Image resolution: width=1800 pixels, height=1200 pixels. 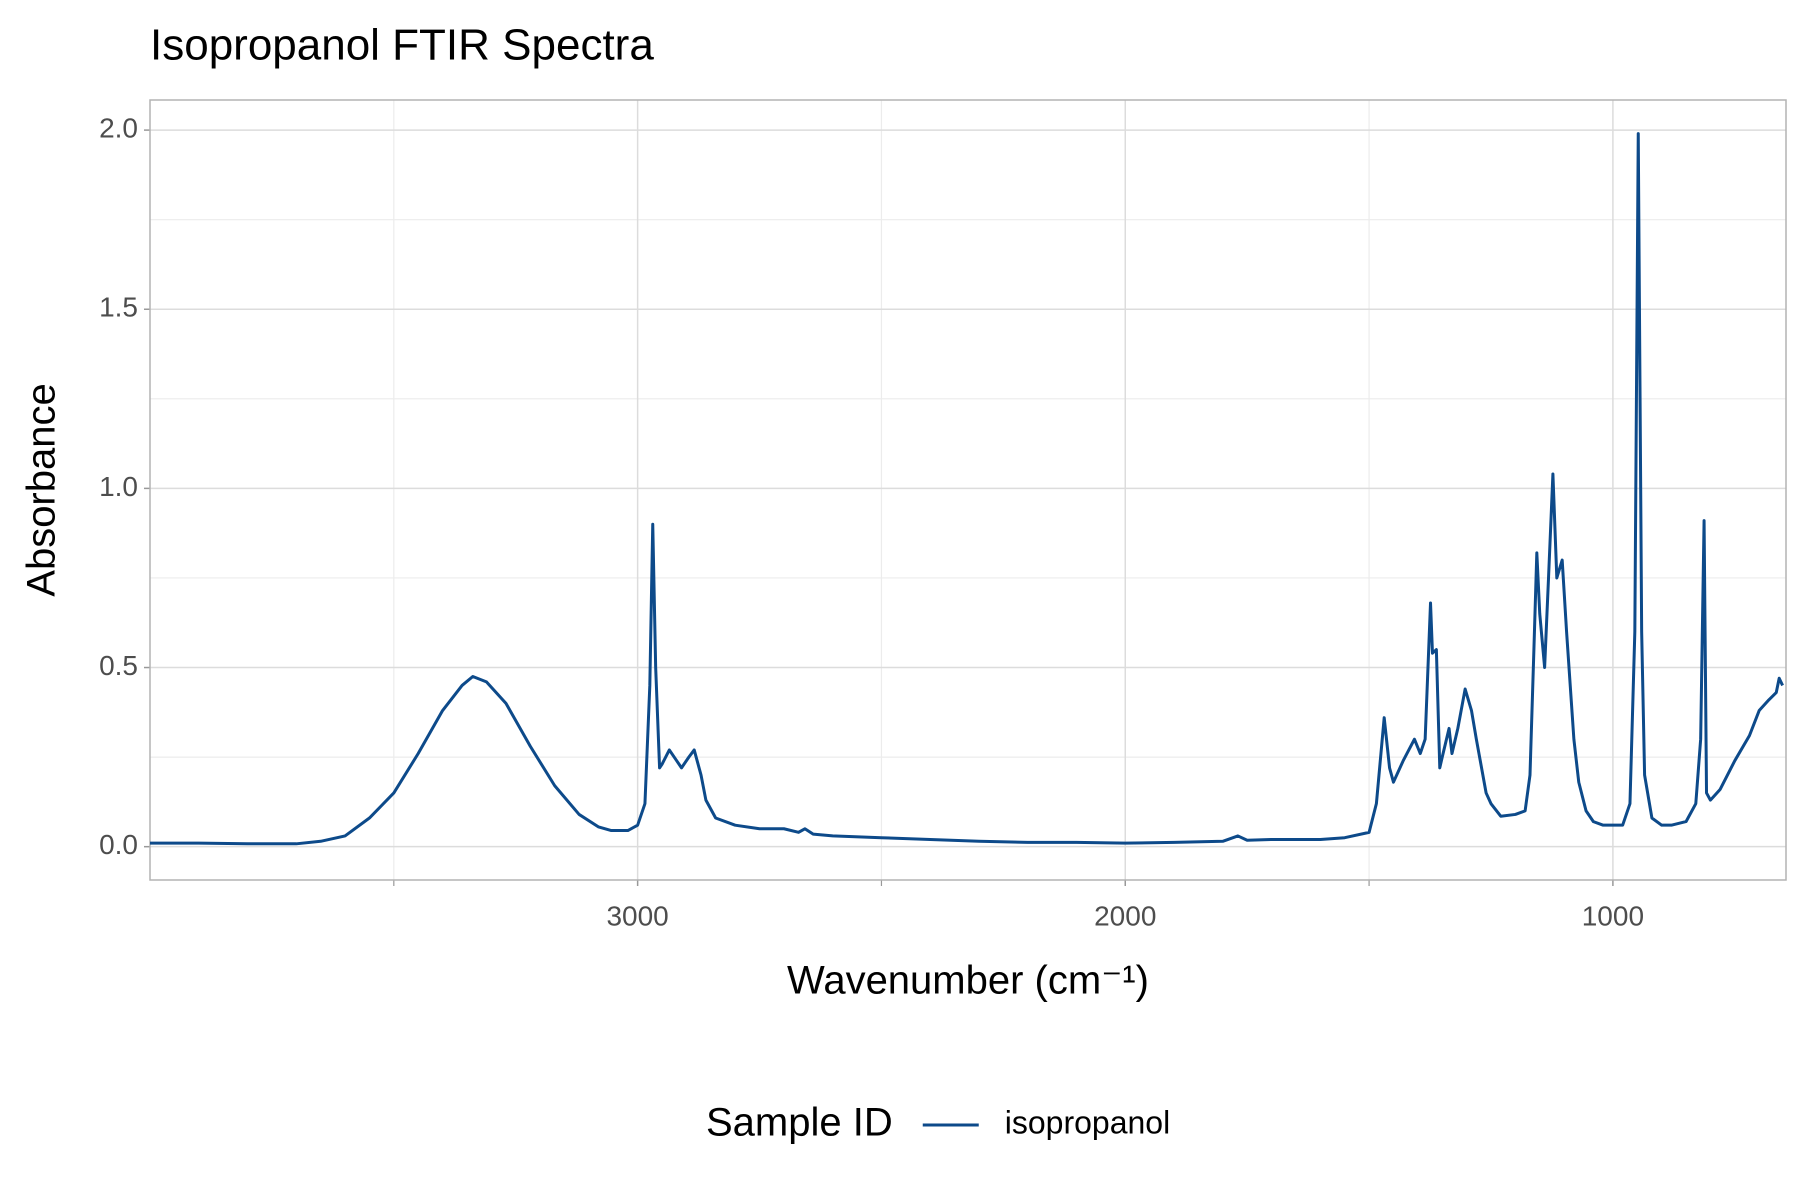 What do you see at coordinates (968, 981) in the screenshot?
I see `x-axis-title: Wavenumber (cm⁻¹)` at bounding box center [968, 981].